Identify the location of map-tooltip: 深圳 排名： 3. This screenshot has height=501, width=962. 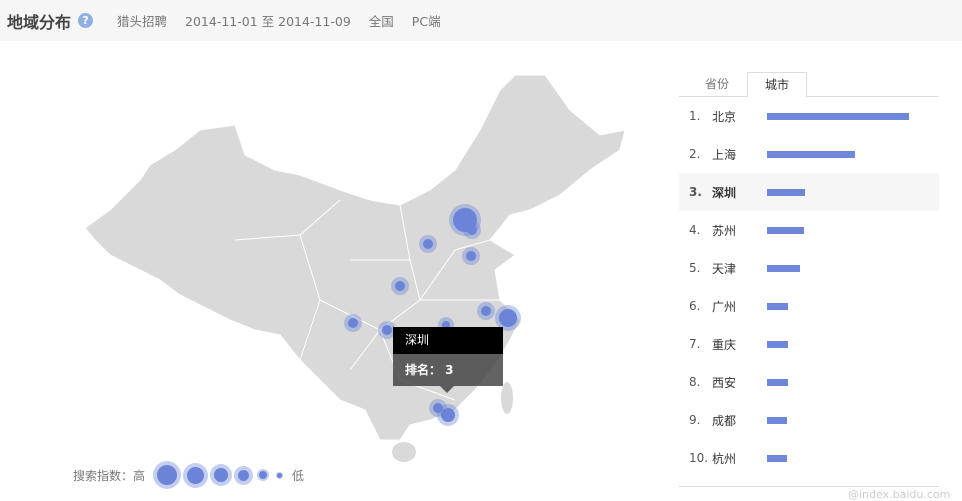
(448, 360).